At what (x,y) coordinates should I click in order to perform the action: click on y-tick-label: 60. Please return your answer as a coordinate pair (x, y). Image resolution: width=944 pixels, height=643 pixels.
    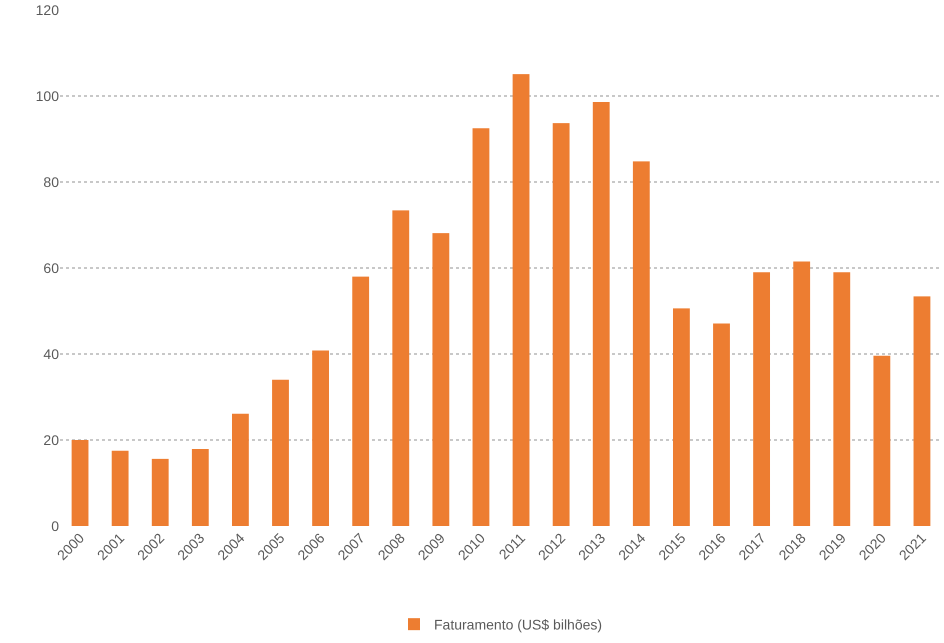
    Looking at the image, I should click on (51, 268).